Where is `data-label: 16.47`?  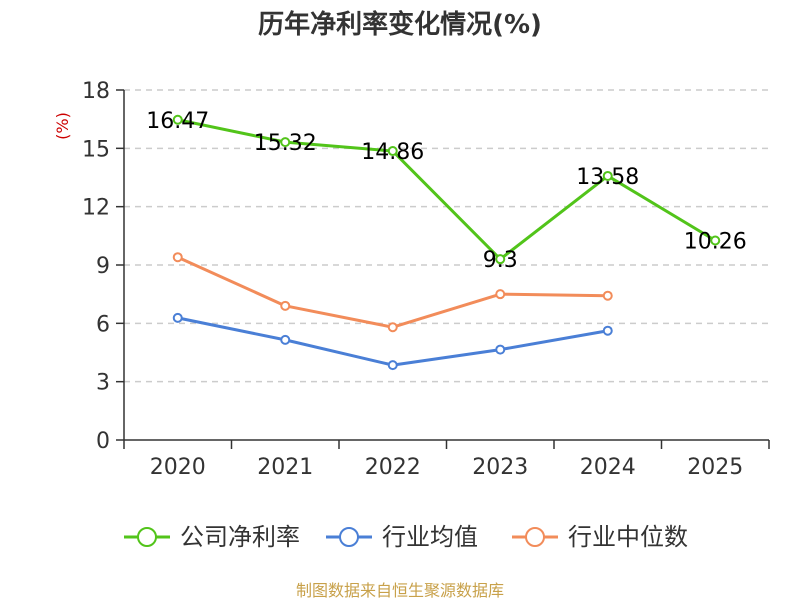 data-label: 16.47 is located at coordinates (177, 121).